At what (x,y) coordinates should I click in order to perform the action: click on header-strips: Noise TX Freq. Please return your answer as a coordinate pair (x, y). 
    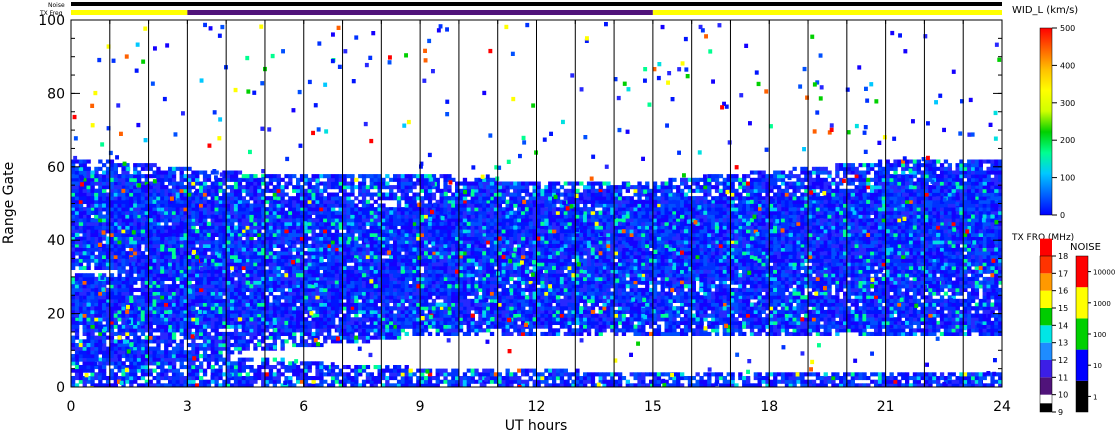
    Looking at the image, I should click on (520, 9).